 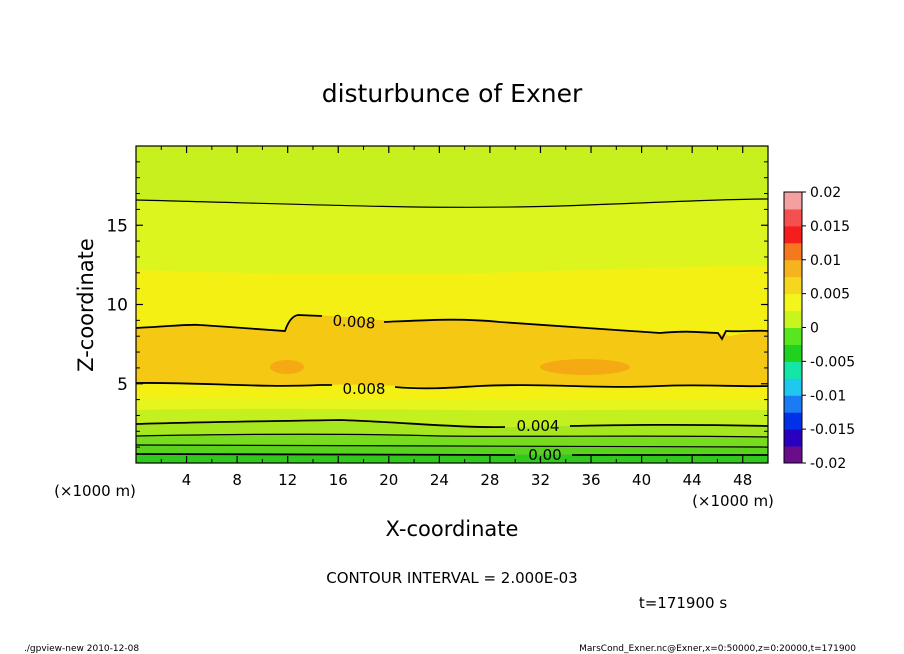 What do you see at coordinates (452, 385) in the screenshot?
I see `contour-line-0p008-lower` at bounding box center [452, 385].